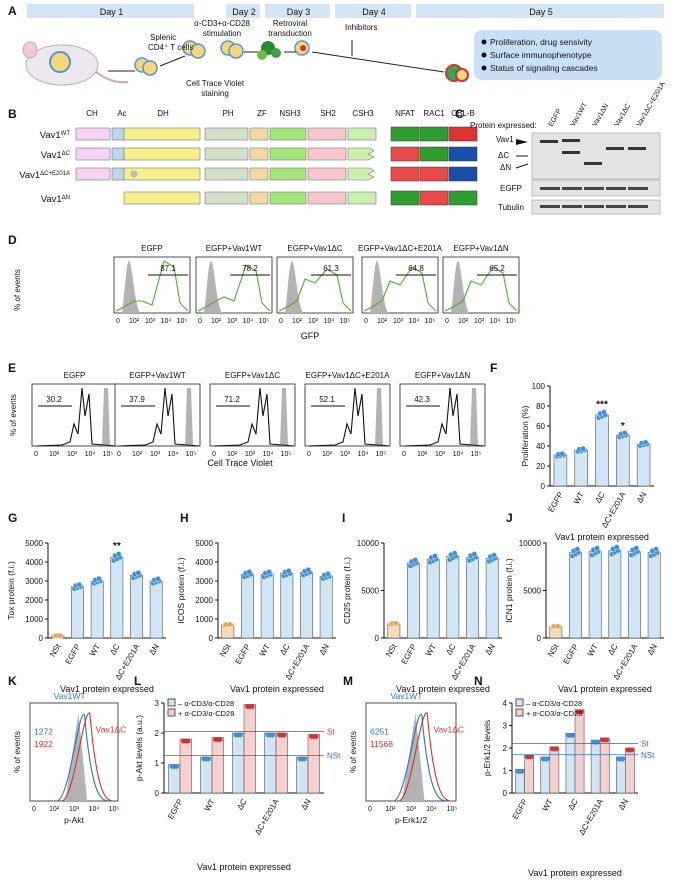  Describe the element at coordinates (327, 399) in the screenshot. I see `e-pct: 52.1` at that location.